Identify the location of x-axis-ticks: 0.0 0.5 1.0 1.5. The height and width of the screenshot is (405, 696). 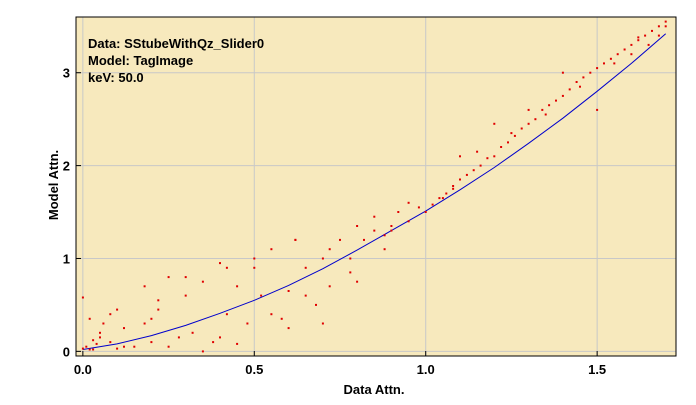
(340, 364).